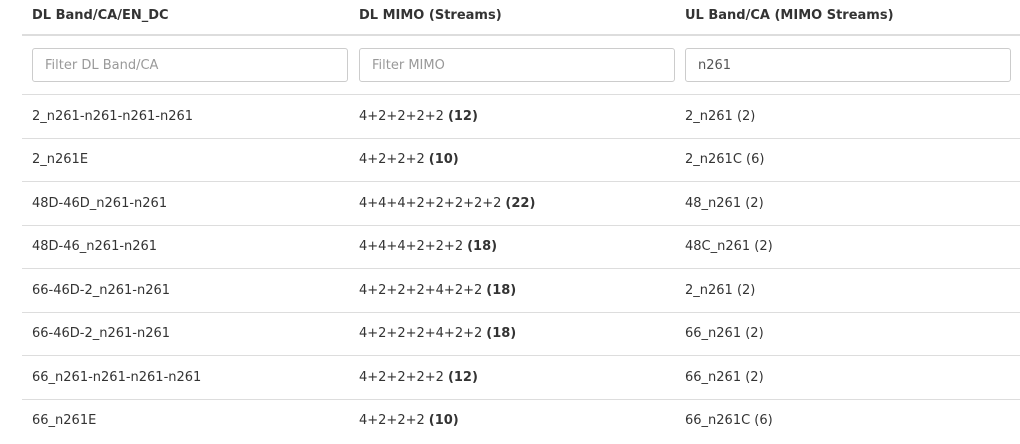 The image size is (1020, 444). What do you see at coordinates (117, 377) in the screenshot?
I see `dl-band-cell: 66_n261-n261-n261-n261` at bounding box center [117, 377].